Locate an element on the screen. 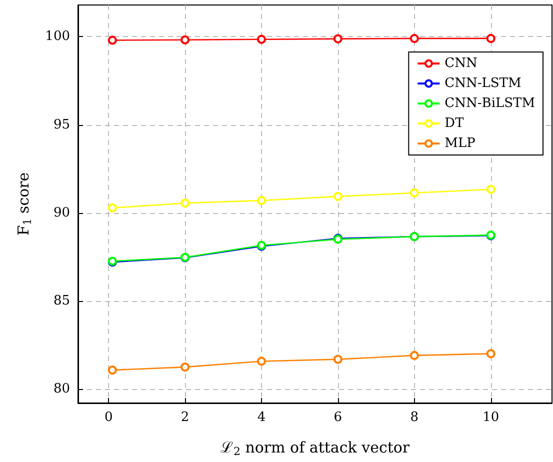  y-tick-label: 100 is located at coordinates (57, 36).